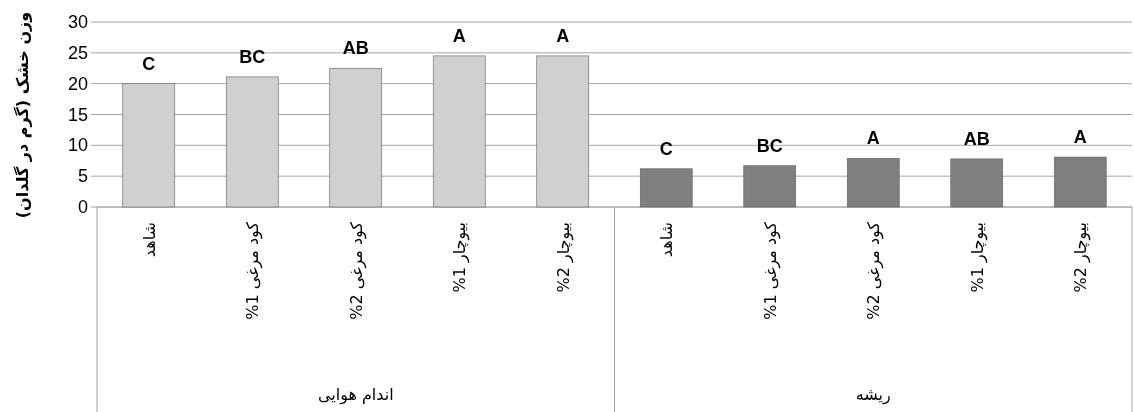  I want to click on y-axis-title: وزن خشک (گرم در گلدان), so click(22, 115).